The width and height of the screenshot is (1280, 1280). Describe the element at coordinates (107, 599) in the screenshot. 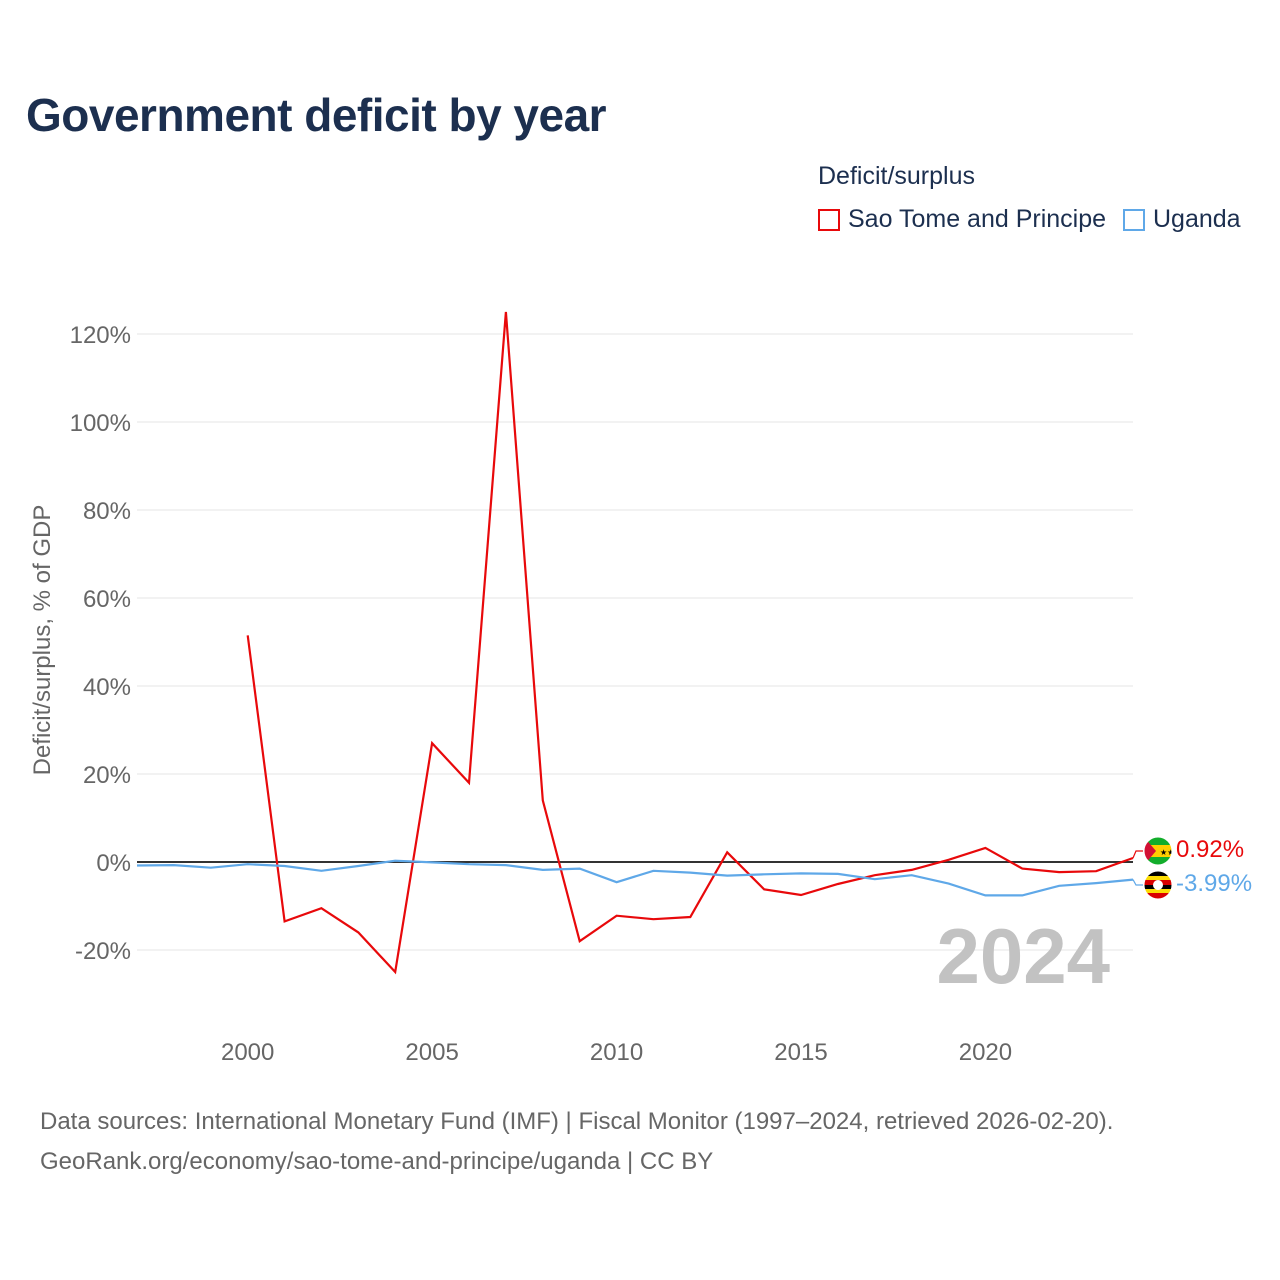

I see `y-tick-label: 60%` at that location.